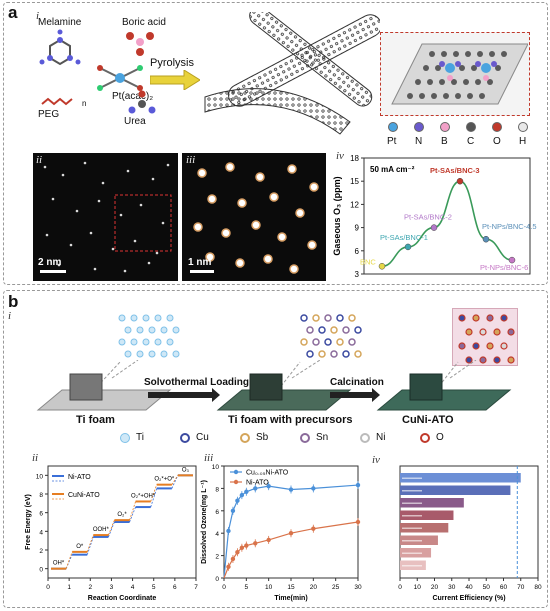 This screenshot has width=550, height=611. I want to click on legend-b-sb: Sb, so click(262, 437).